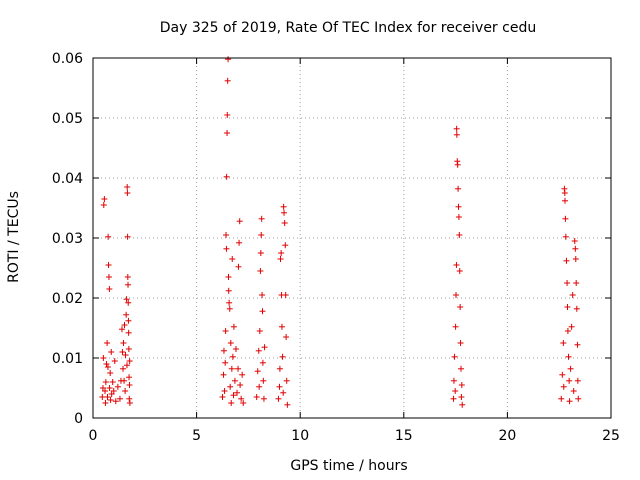 The width and height of the screenshot is (640, 480). I want to click on x-tick-label: 15, so click(404, 436).